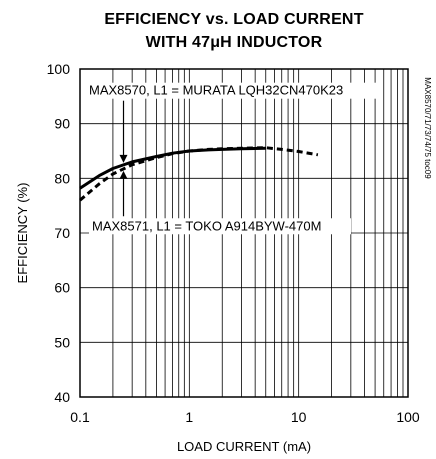 The height and width of the screenshot is (459, 436). Describe the element at coordinates (408, 417) in the screenshot. I see `x-tick-label: 100` at that location.